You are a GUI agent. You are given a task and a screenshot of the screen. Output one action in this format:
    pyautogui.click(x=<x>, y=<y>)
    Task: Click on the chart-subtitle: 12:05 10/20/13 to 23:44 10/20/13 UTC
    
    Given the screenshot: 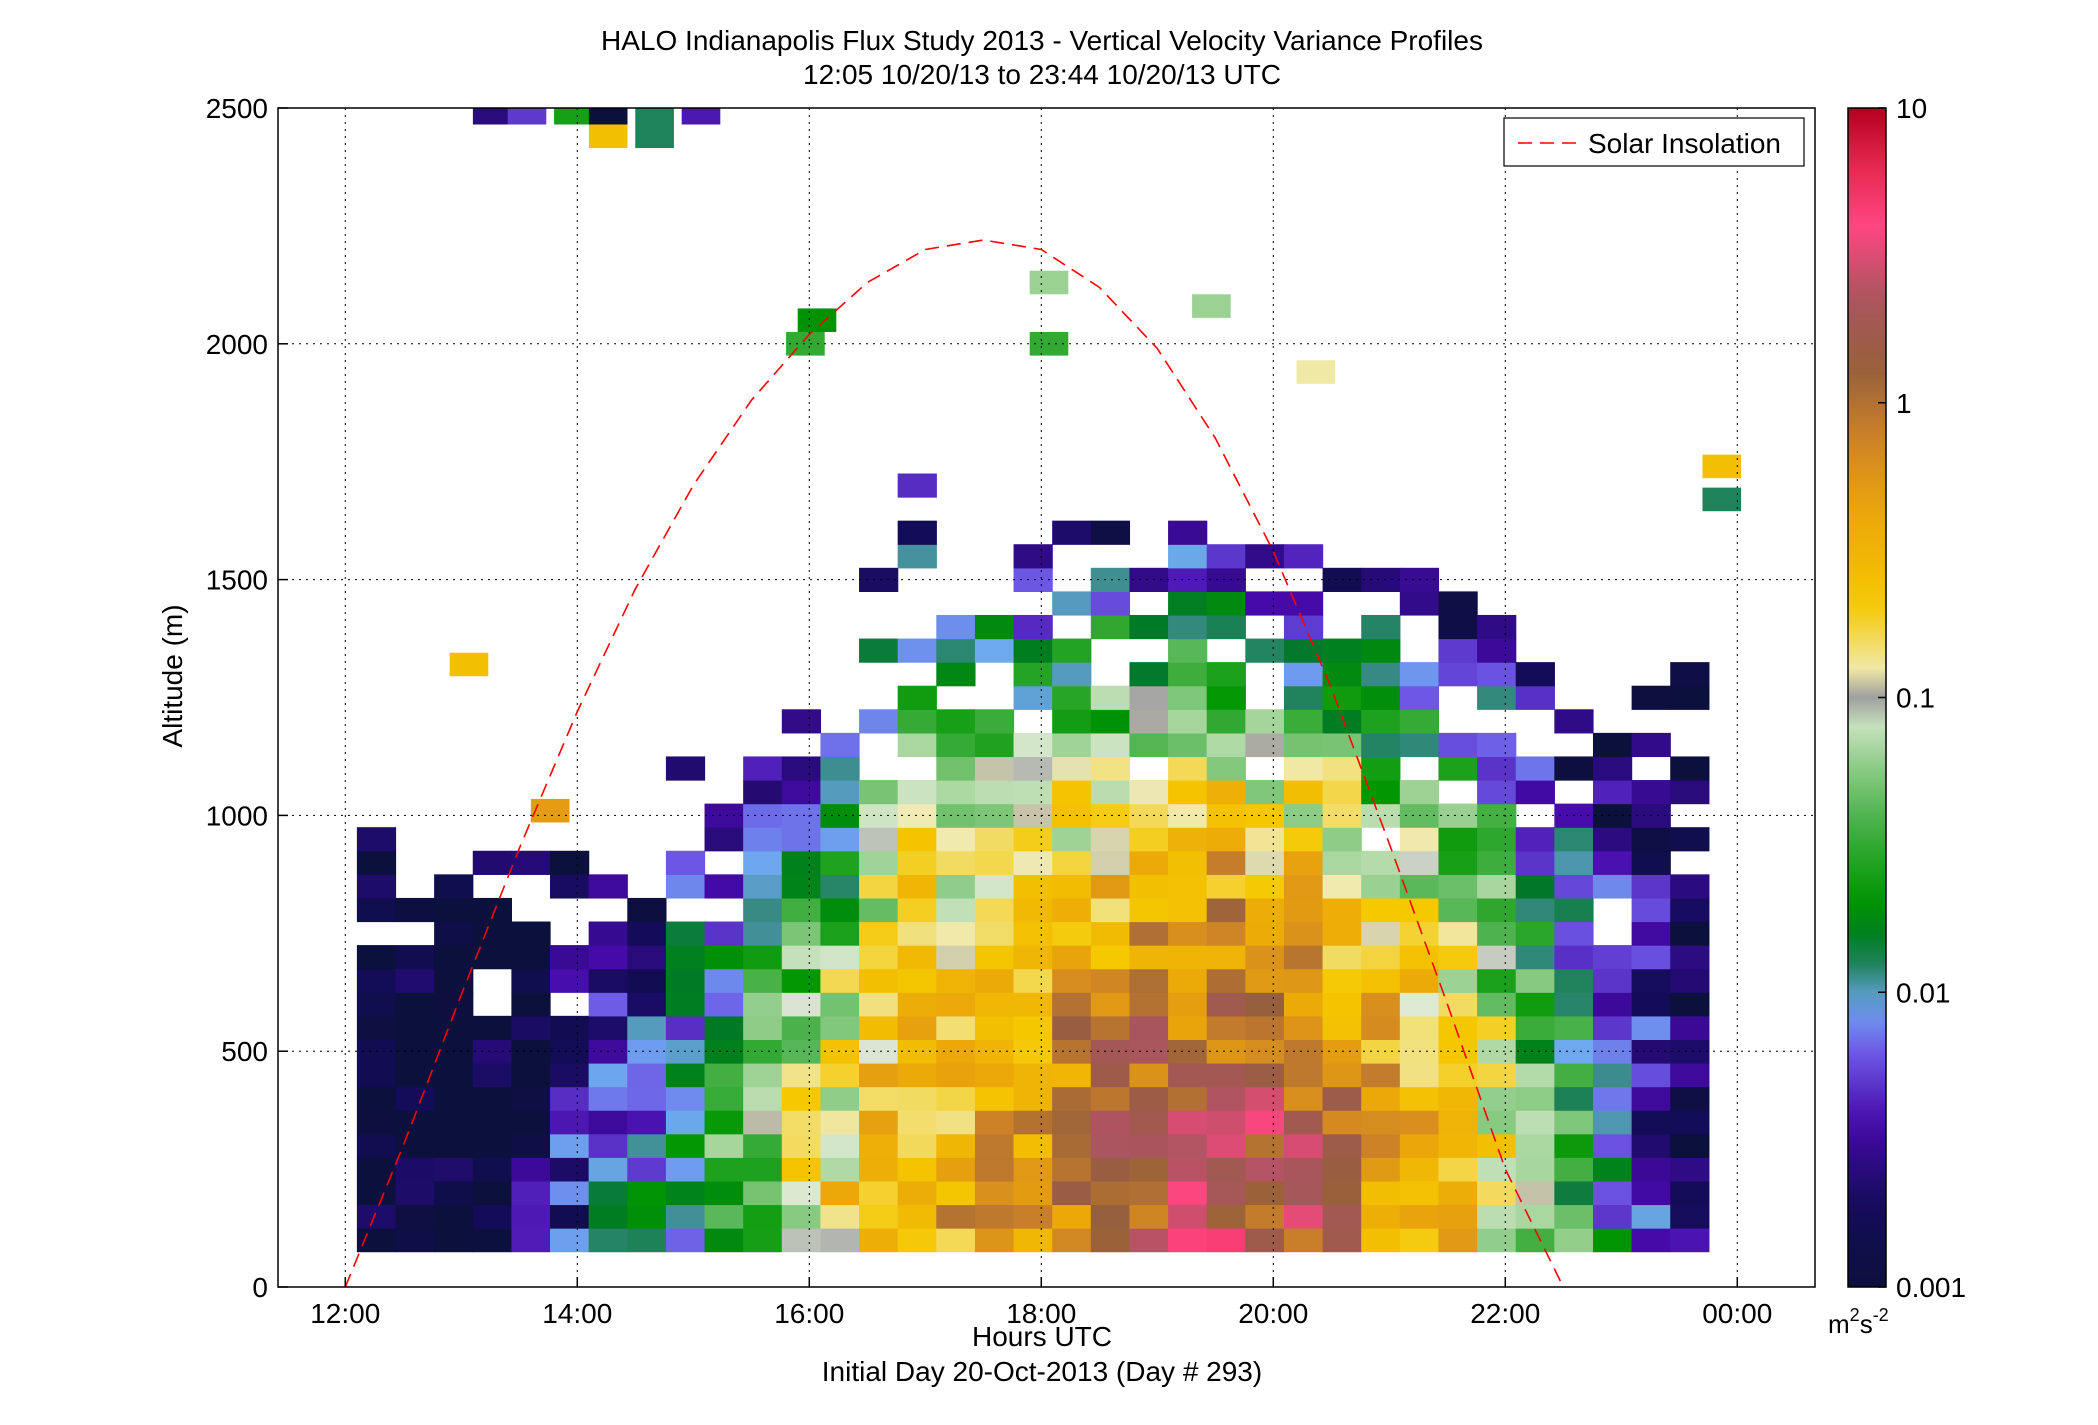 What is the action you would take?
    pyautogui.click(x=1042, y=74)
    